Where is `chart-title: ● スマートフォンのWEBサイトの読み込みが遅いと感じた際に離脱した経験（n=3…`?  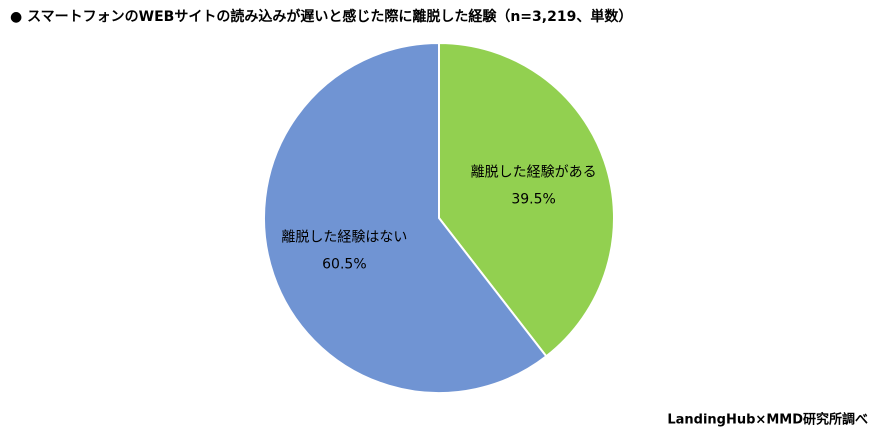 chart-title: ● スマートフォンのWEBサイトの読み込みが遅いと感じた際に離脱した経験（n=3… is located at coordinates (321, 16).